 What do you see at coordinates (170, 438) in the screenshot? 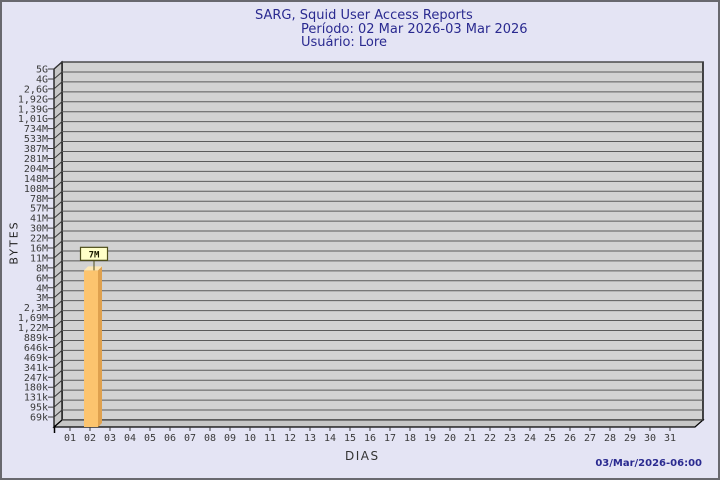
I see `x-tick-label: 06` at bounding box center [170, 438].